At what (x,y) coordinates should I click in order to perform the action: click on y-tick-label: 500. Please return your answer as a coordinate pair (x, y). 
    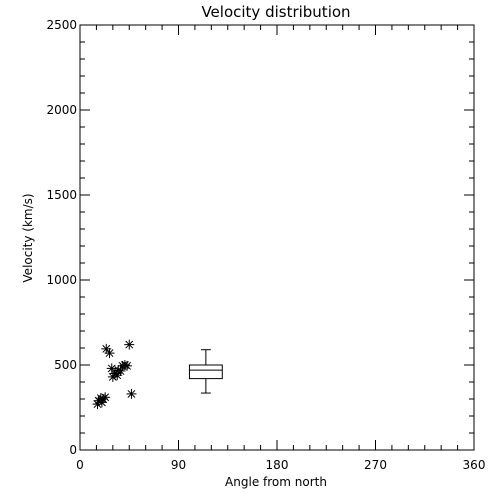
    Looking at the image, I should click on (65, 365).